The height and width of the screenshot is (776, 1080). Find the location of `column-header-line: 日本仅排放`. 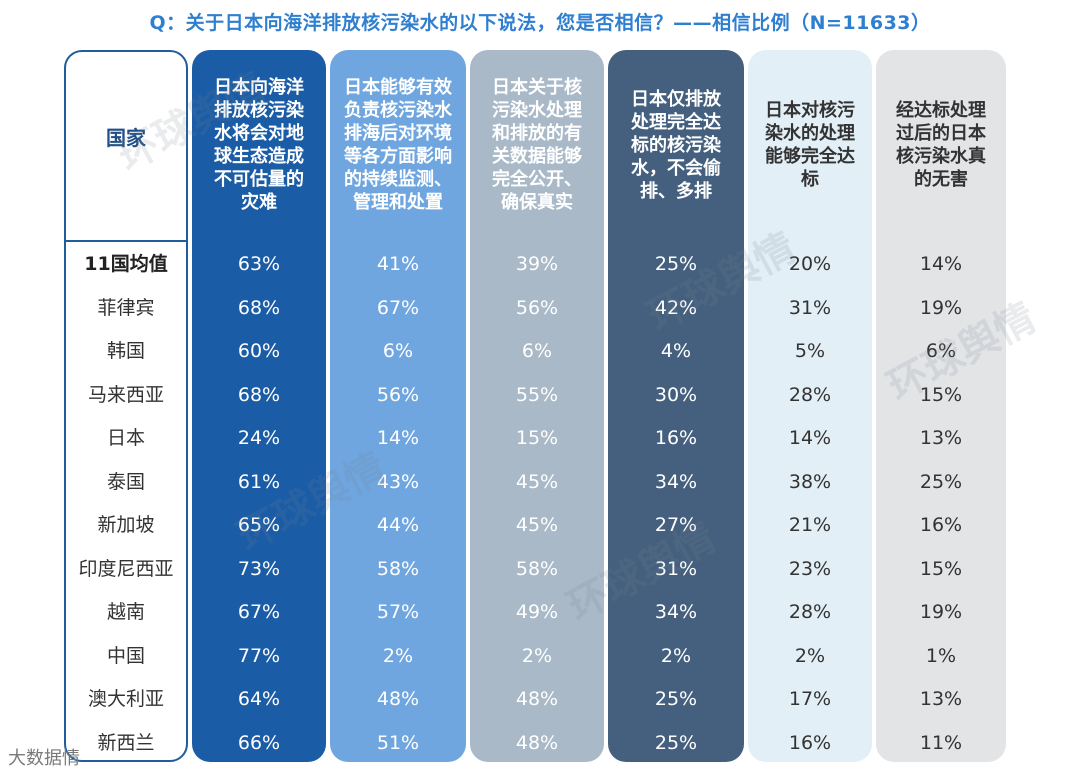

column-header-line: 日本仅排放 is located at coordinates (676, 99).